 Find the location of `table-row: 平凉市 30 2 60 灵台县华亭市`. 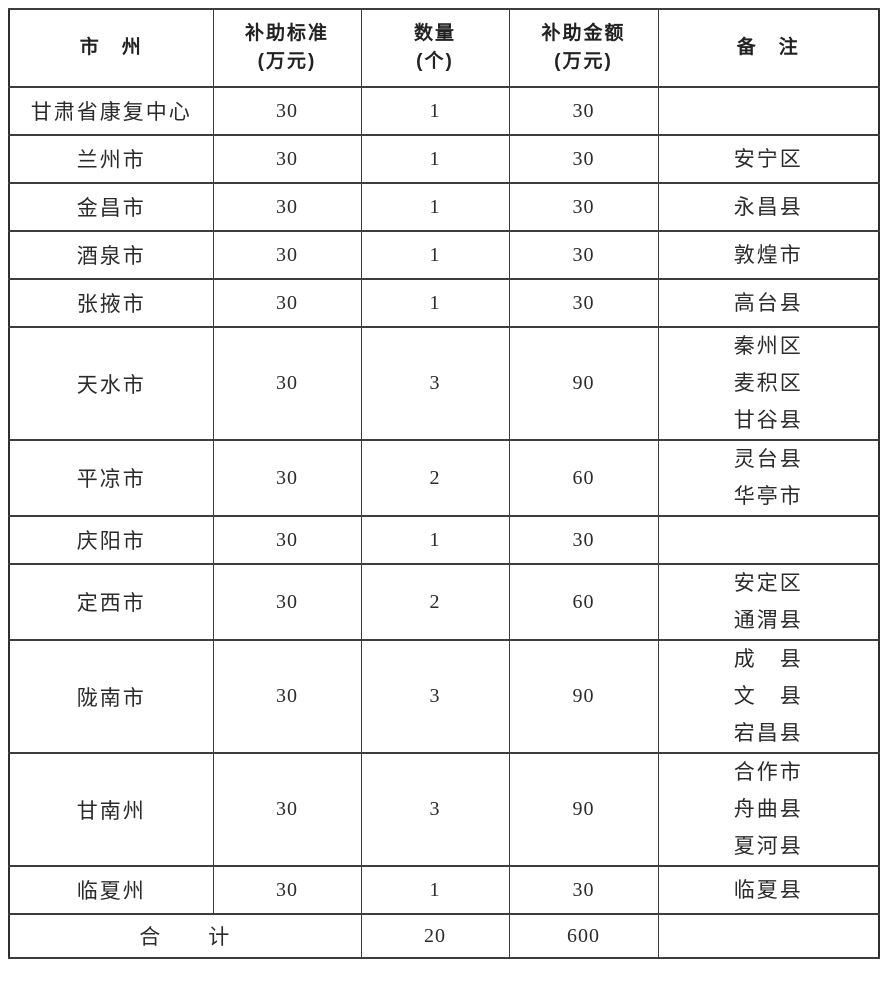

table-row: 平凉市 30 2 60 灵台县华亭市 is located at coordinates (444, 478).